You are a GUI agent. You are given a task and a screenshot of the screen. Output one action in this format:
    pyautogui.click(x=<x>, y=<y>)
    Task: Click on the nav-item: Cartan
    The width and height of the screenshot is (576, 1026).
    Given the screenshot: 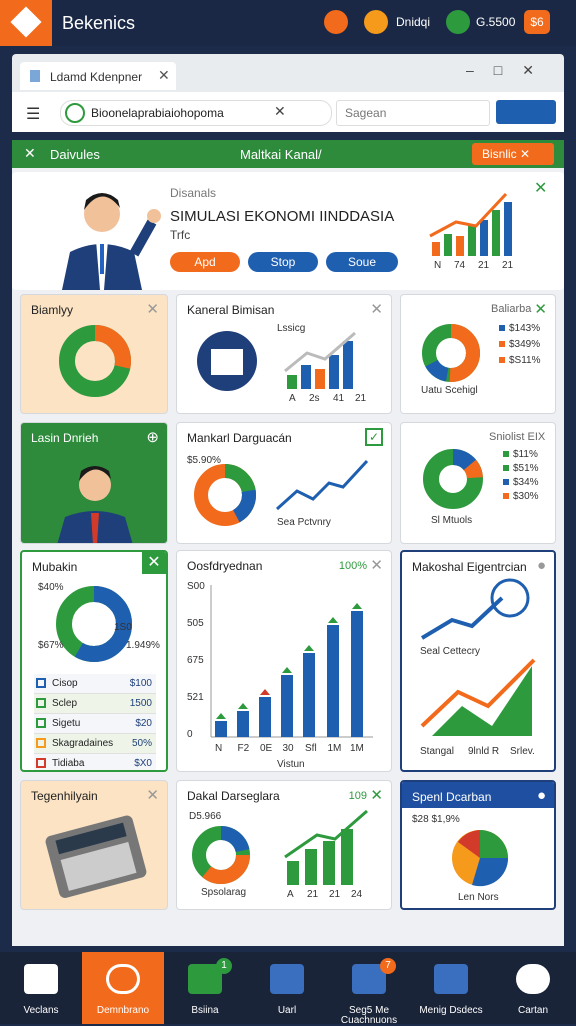 What is the action you would take?
    pyautogui.click(x=533, y=988)
    